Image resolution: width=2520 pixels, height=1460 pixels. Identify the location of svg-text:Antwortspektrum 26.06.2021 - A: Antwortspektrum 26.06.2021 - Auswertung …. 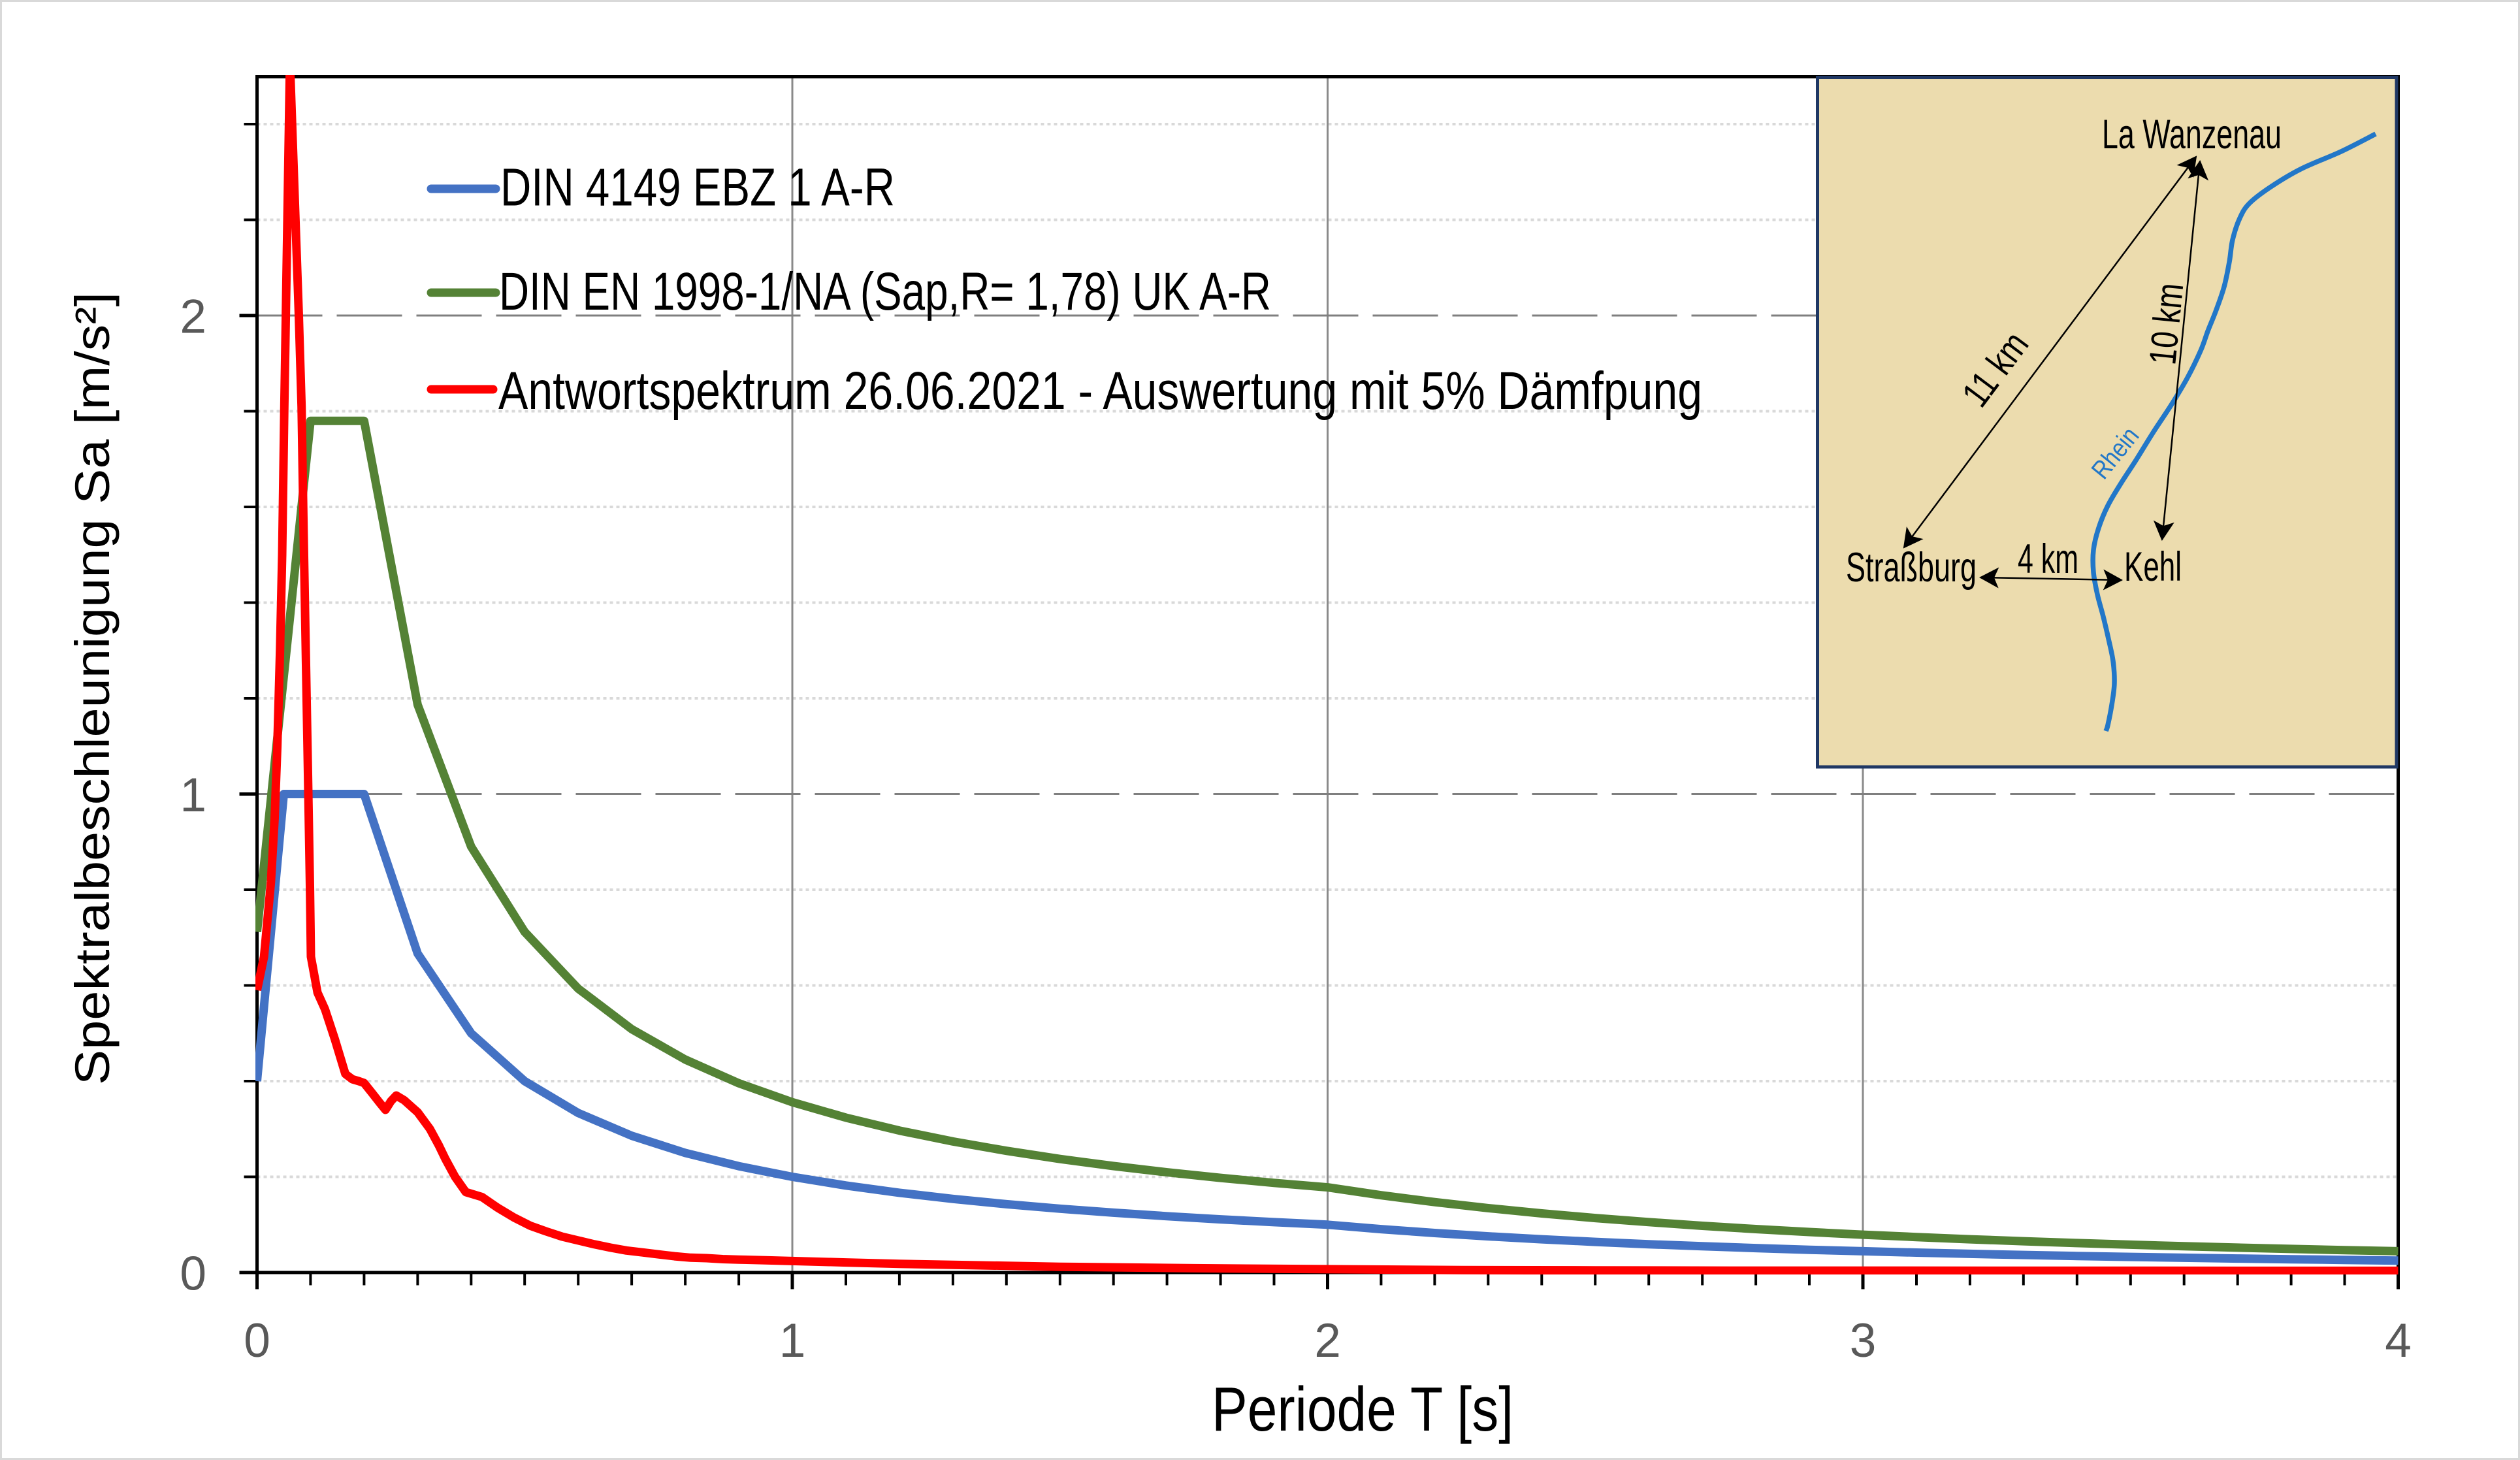
(1100, 391).